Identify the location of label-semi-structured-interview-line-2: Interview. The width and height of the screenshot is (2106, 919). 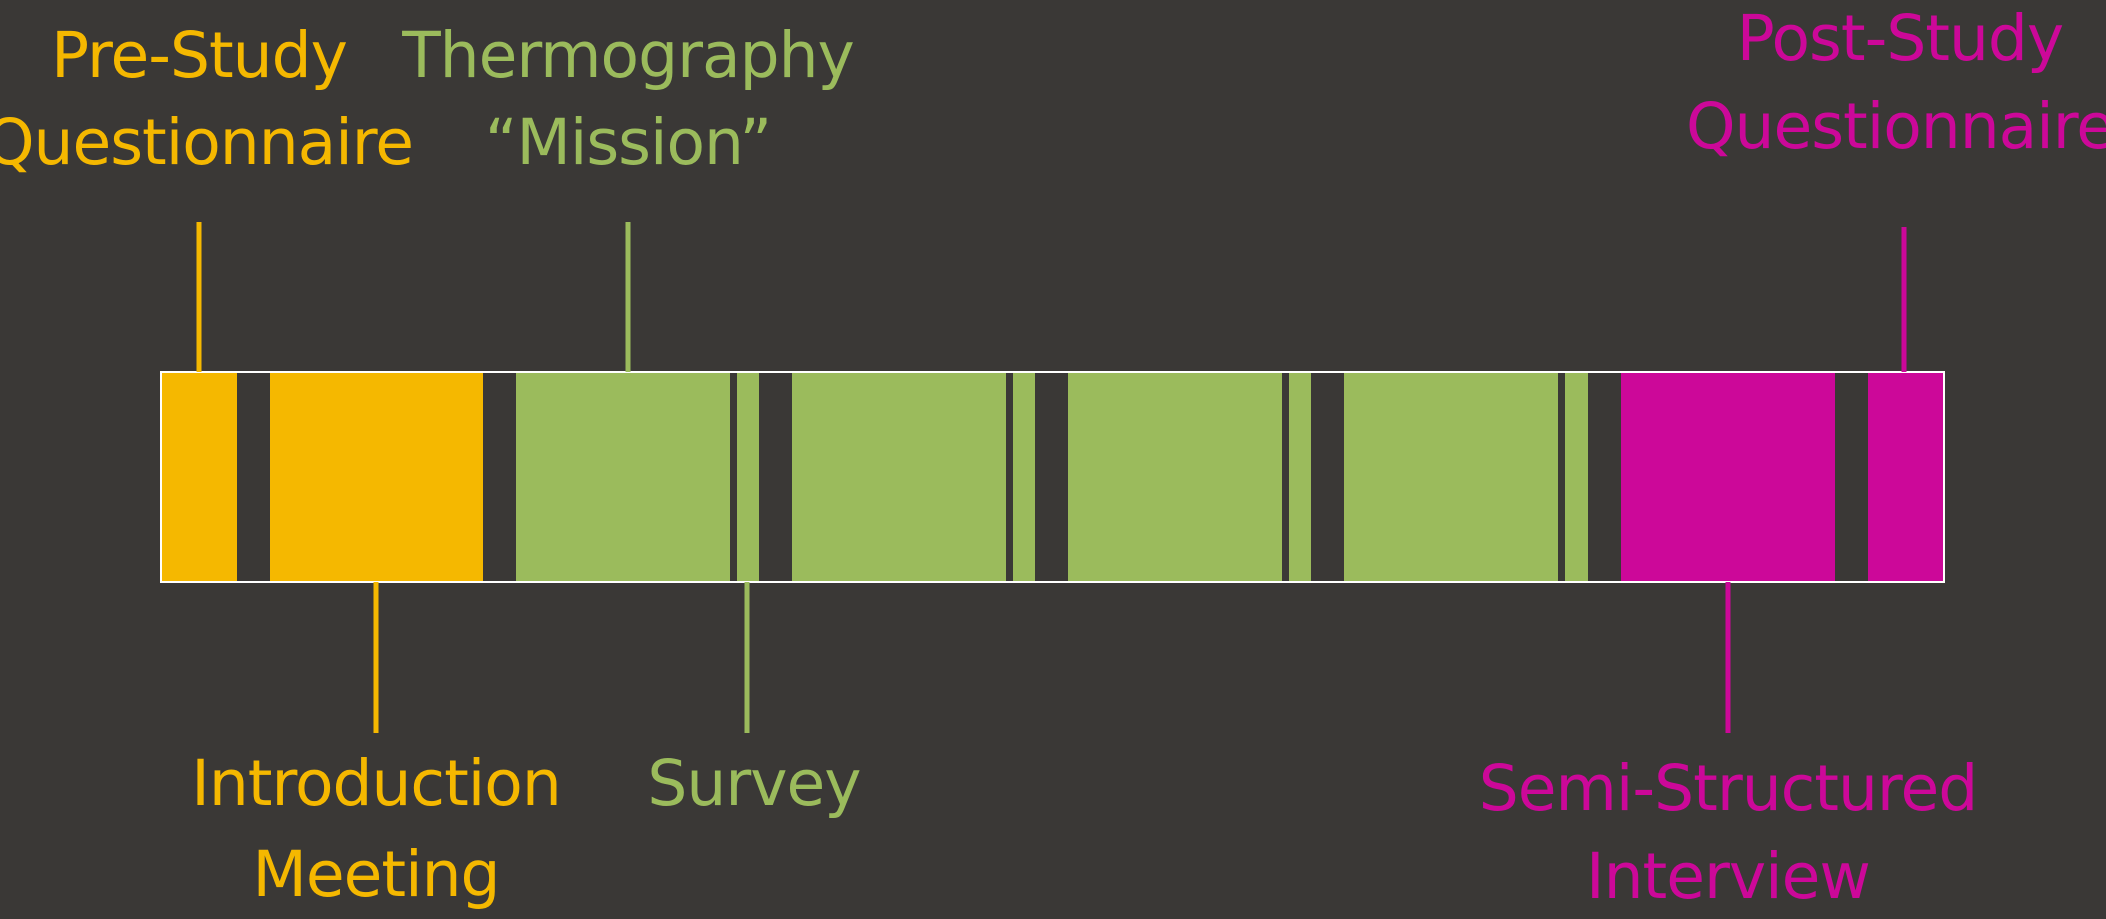
(1728, 876).